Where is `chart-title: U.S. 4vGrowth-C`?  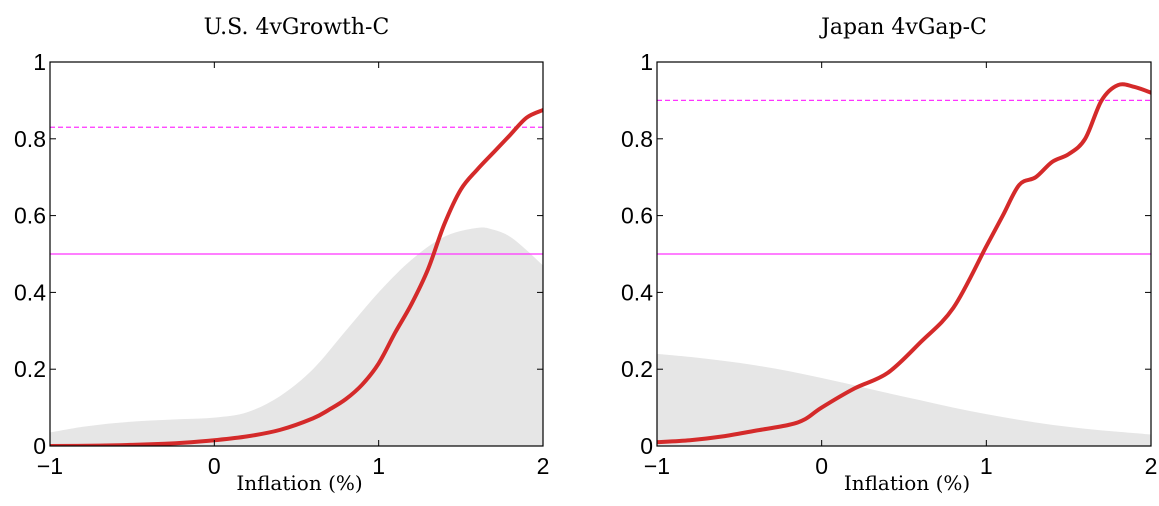
chart-title: U.S. 4vGrowth-C is located at coordinates (297, 27).